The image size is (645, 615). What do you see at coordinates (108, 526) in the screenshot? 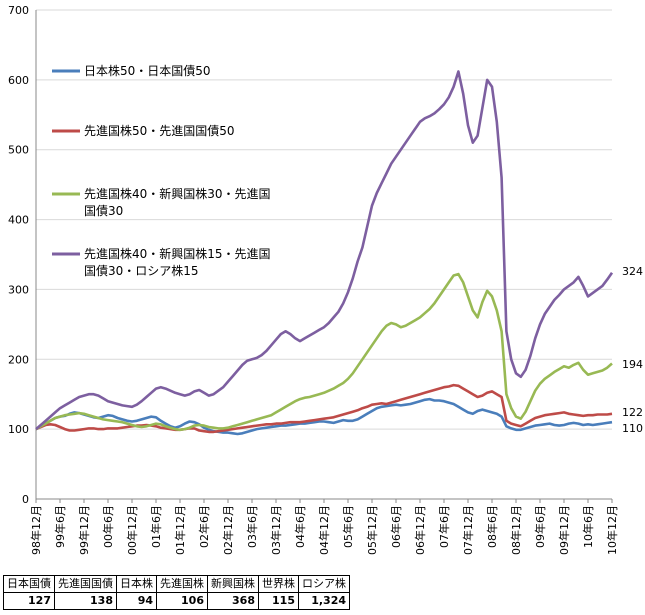
I see `x-tick-label: 00年6月` at bounding box center [108, 526].